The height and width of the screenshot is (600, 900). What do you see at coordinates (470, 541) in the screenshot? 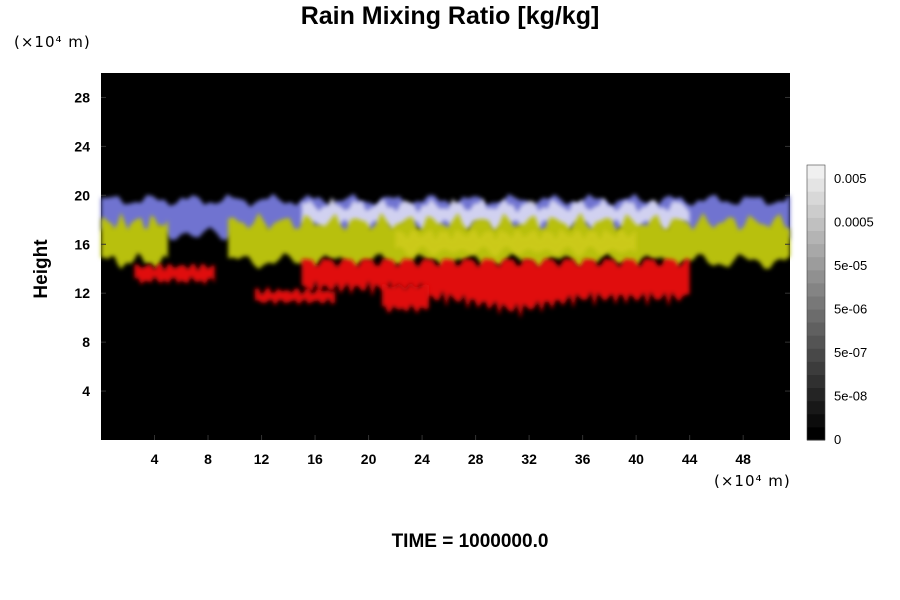
I see `time-label: TIME = 1000000.0` at bounding box center [470, 541].